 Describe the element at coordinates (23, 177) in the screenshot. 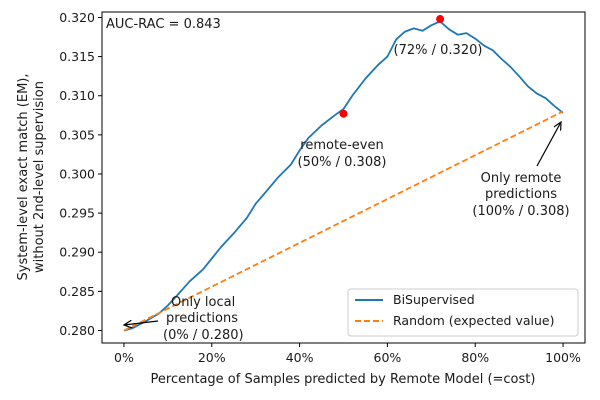

I see `y-axis-label-line1: System-level exact match (EM),` at that location.